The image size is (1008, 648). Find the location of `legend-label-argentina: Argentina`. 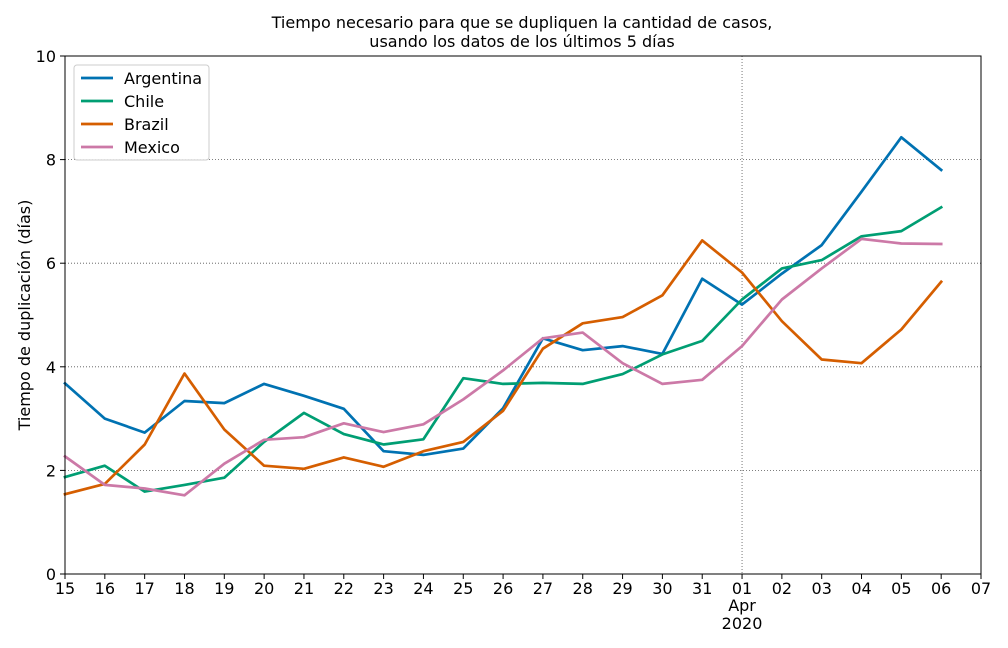

legend-label-argentina: Argentina is located at coordinates (163, 78).